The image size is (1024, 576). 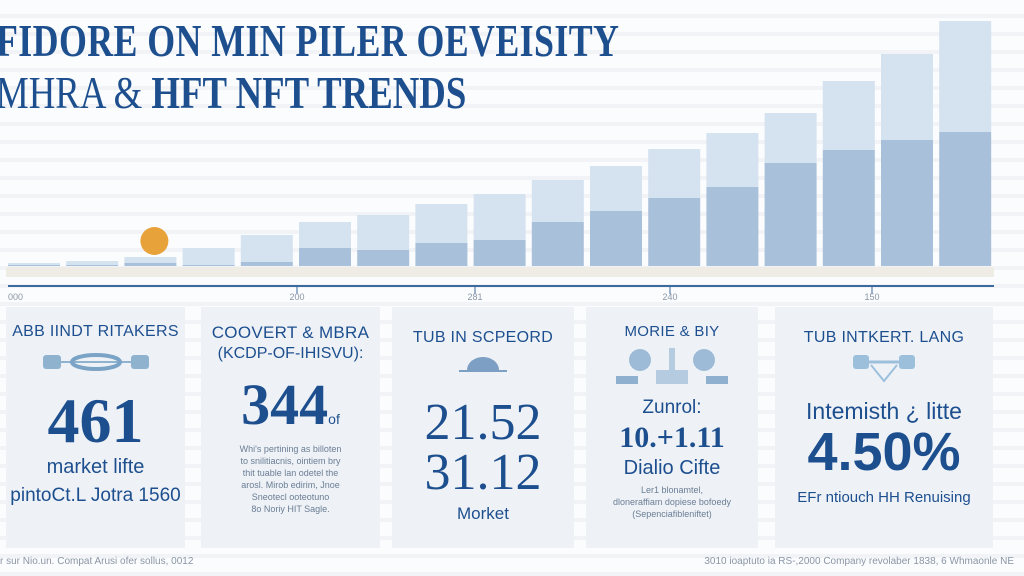 What do you see at coordinates (483, 364) in the screenshot?
I see `dome-icon` at bounding box center [483, 364].